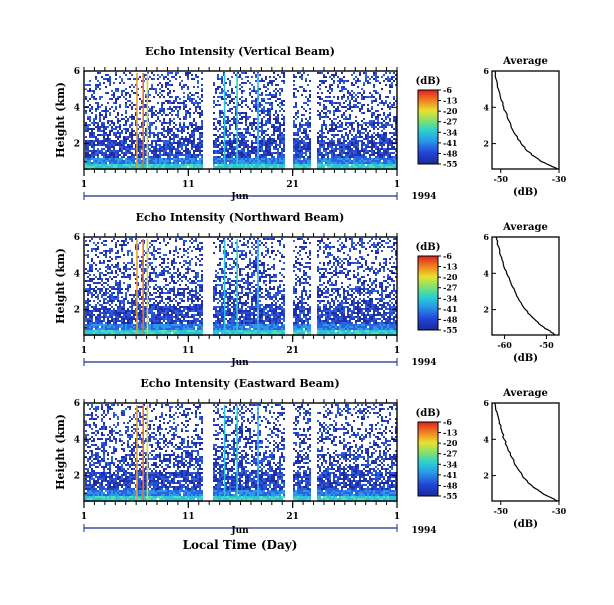 The height and width of the screenshot is (605, 614). Describe the element at coordinates (504, 345) in the screenshot. I see `average-x-tick-label: -60` at that location.